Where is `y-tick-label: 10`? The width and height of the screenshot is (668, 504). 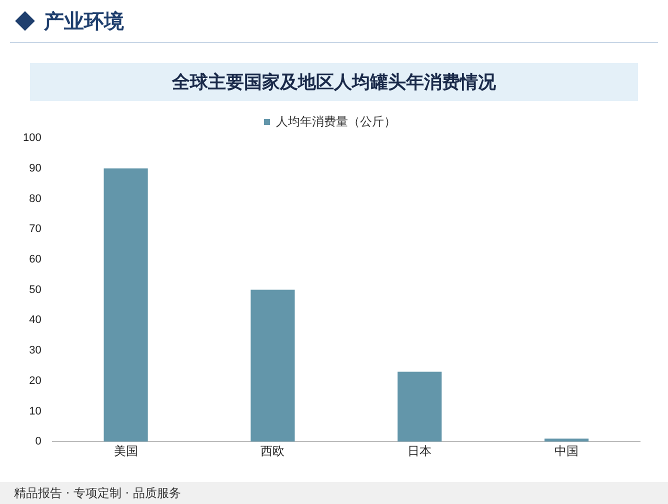 y-tick-label: 10 is located at coordinates (35, 411).